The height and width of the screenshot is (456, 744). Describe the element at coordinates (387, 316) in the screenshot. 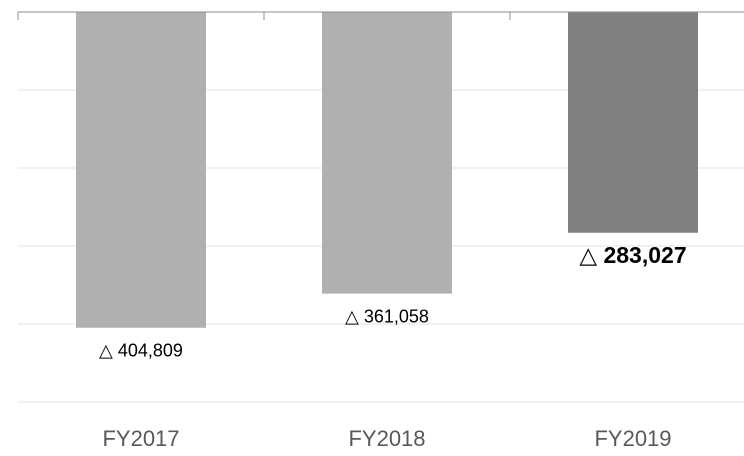

I see `value-label: △ 361,058` at that location.